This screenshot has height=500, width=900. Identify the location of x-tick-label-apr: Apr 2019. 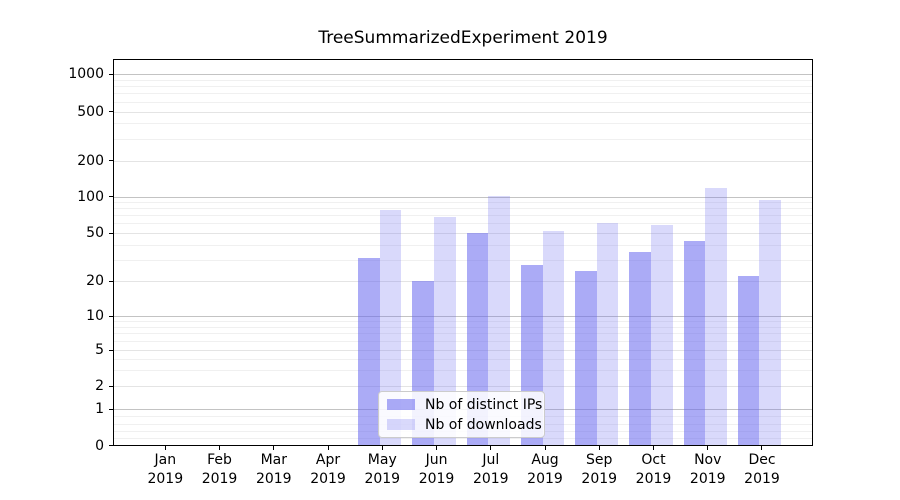
(328, 469).